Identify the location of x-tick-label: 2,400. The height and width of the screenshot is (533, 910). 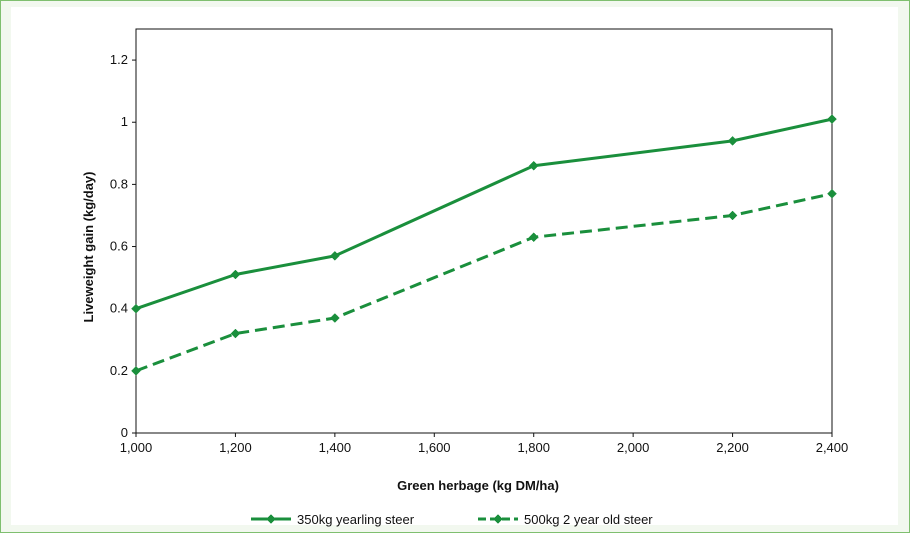
(832, 447).